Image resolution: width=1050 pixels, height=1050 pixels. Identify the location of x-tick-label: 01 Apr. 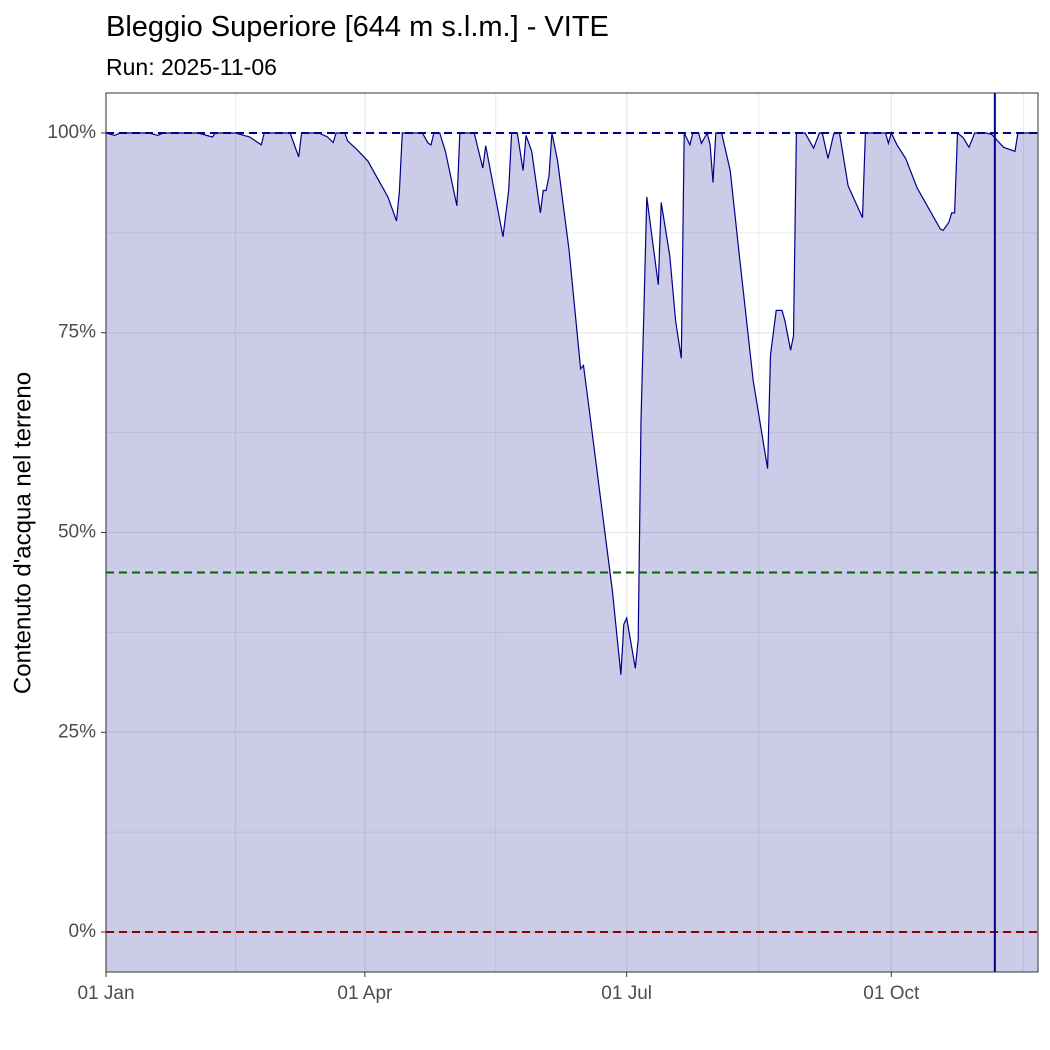
(365, 993).